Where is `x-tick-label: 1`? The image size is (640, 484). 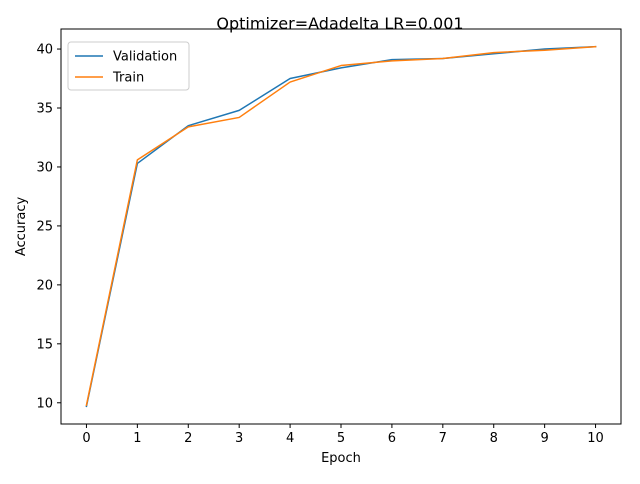 x-tick-label: 1 is located at coordinates (137, 438).